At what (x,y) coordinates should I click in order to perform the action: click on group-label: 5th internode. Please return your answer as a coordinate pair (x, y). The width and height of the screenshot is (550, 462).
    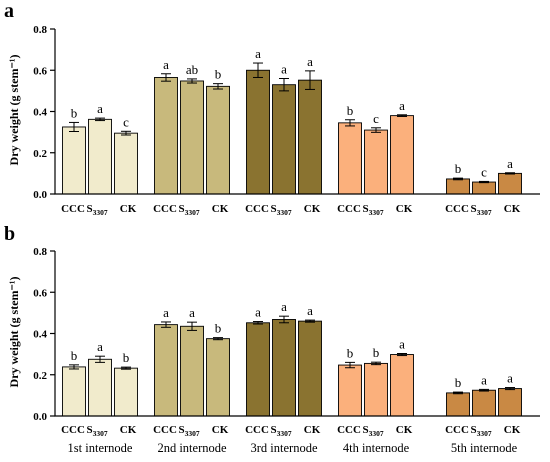
    Looking at the image, I should click on (484, 448).